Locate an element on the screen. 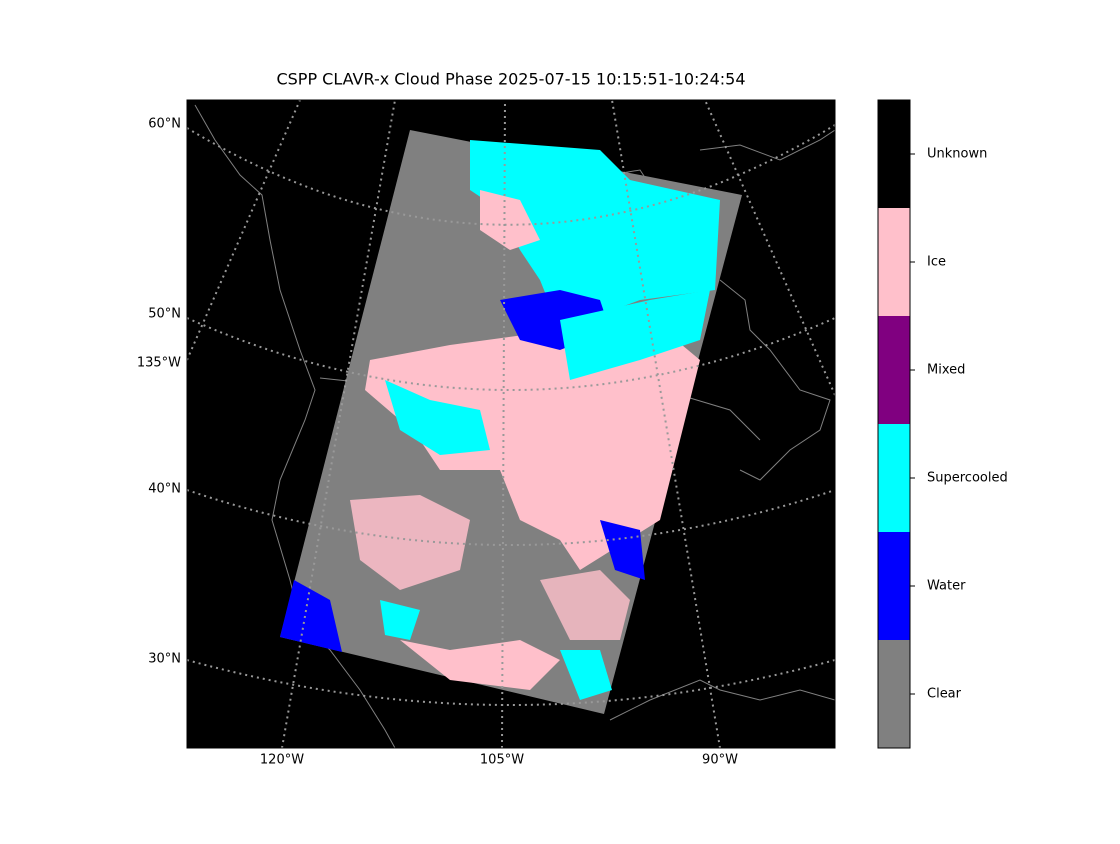 The image size is (1120, 844). colorbar-label: Unknown is located at coordinates (957, 154).